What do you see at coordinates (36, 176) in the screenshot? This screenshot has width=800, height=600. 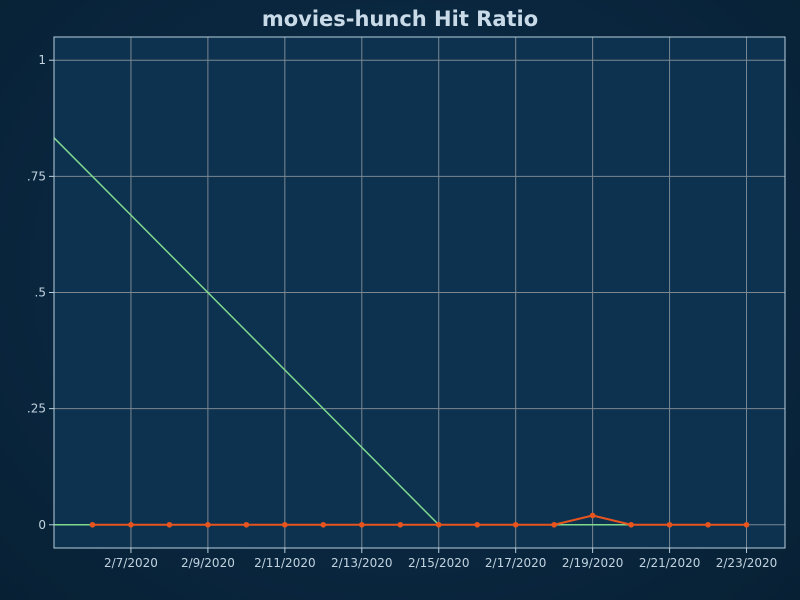 I see `y-tick-label: .75` at bounding box center [36, 176].